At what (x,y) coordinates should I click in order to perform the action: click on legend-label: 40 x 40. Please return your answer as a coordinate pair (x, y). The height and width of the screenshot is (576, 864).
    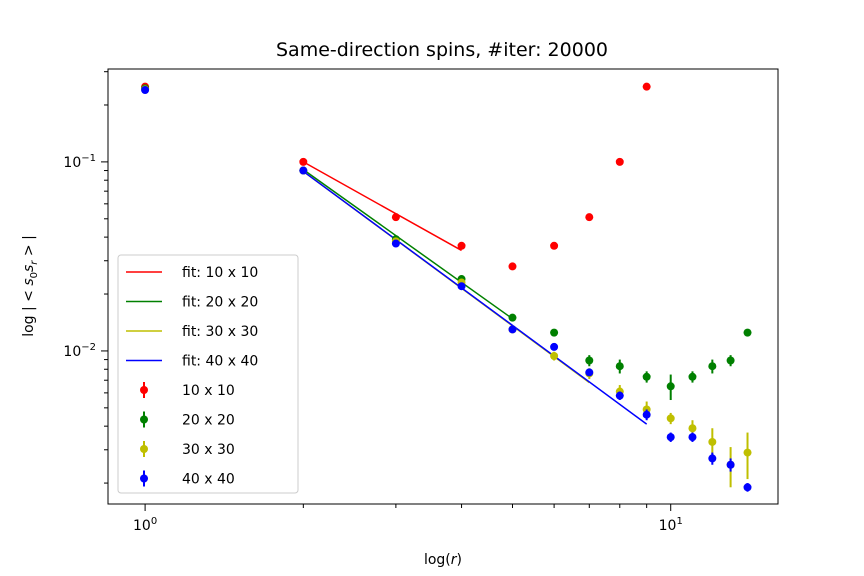
    Looking at the image, I should click on (208, 480).